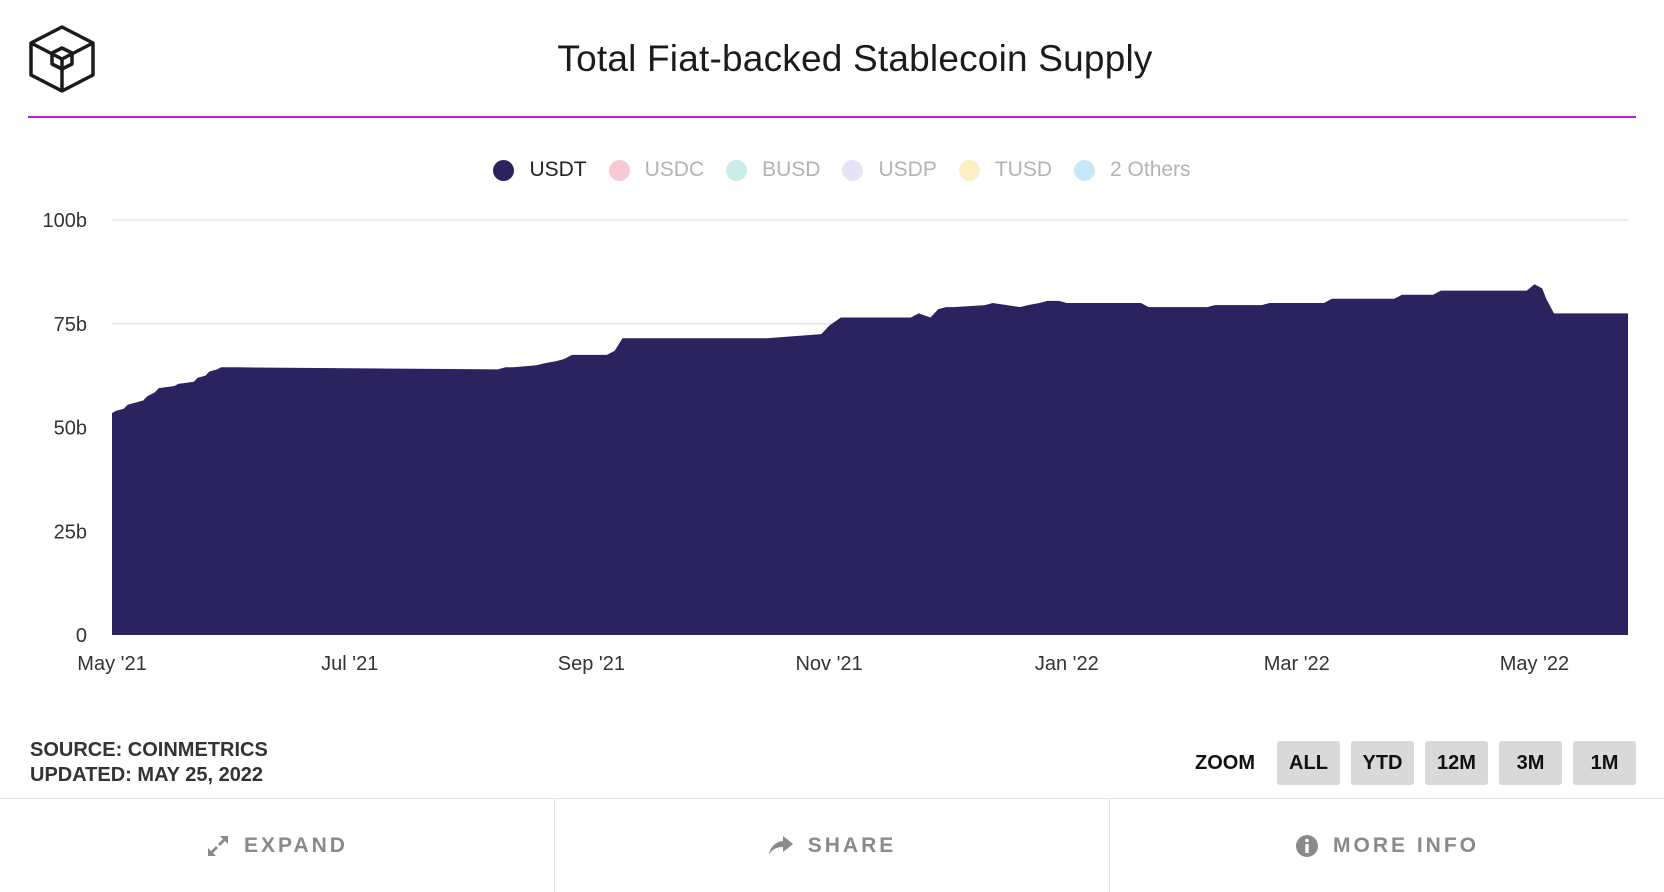  What do you see at coordinates (70, 429) in the screenshot?
I see `y-tick-label: 50b` at bounding box center [70, 429].